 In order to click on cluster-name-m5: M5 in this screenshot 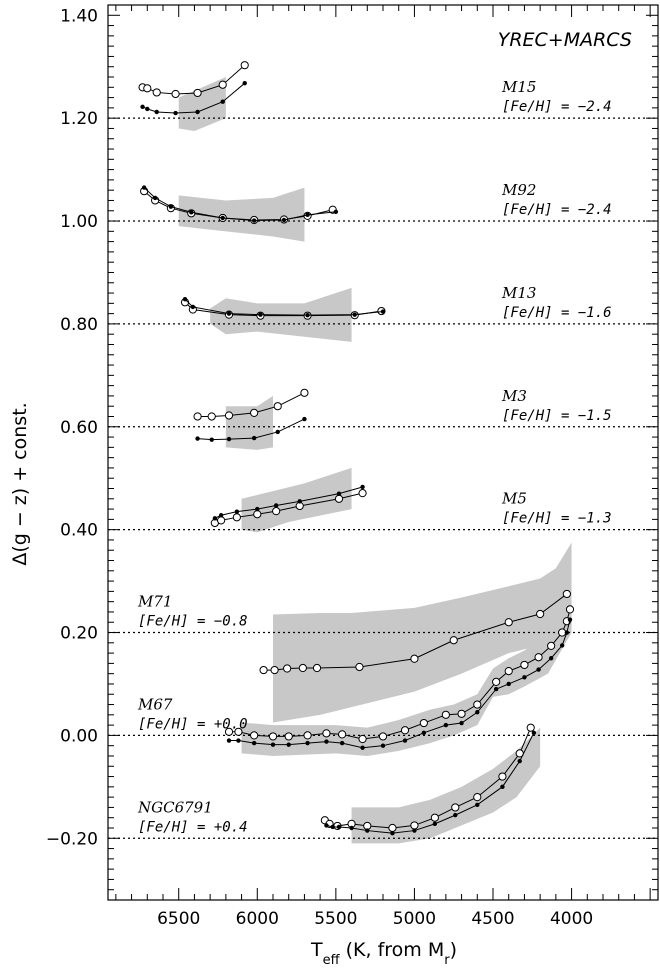, I will do `click(514, 499)`.